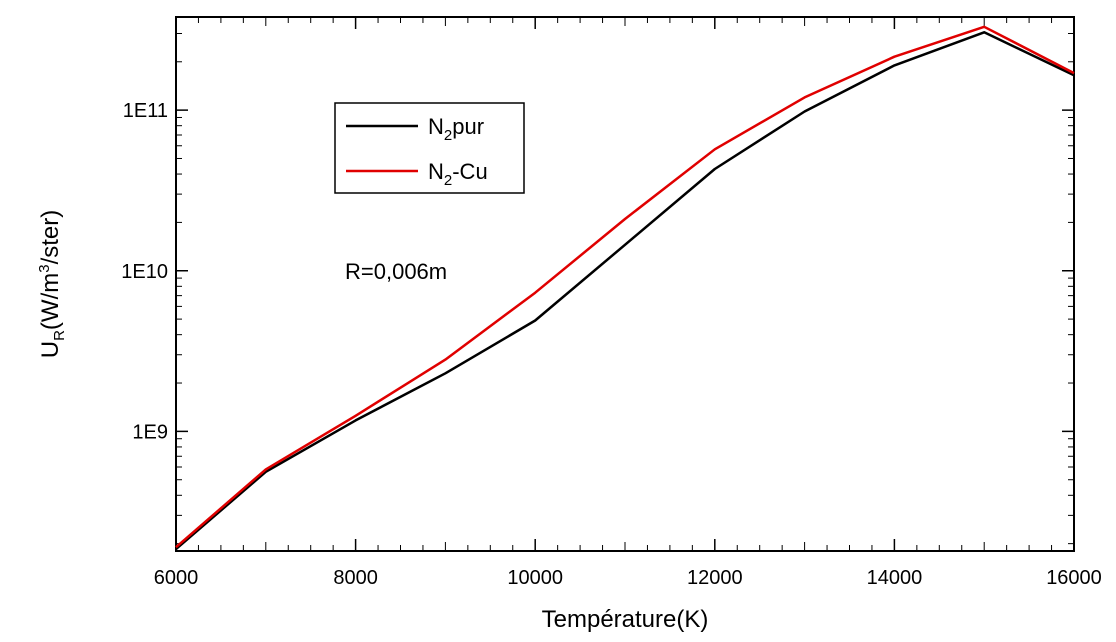 Image resolution: width=1116 pixels, height=642 pixels. Describe the element at coordinates (625, 619) in the screenshot. I see `x-axis-title: Température(K)` at that location.